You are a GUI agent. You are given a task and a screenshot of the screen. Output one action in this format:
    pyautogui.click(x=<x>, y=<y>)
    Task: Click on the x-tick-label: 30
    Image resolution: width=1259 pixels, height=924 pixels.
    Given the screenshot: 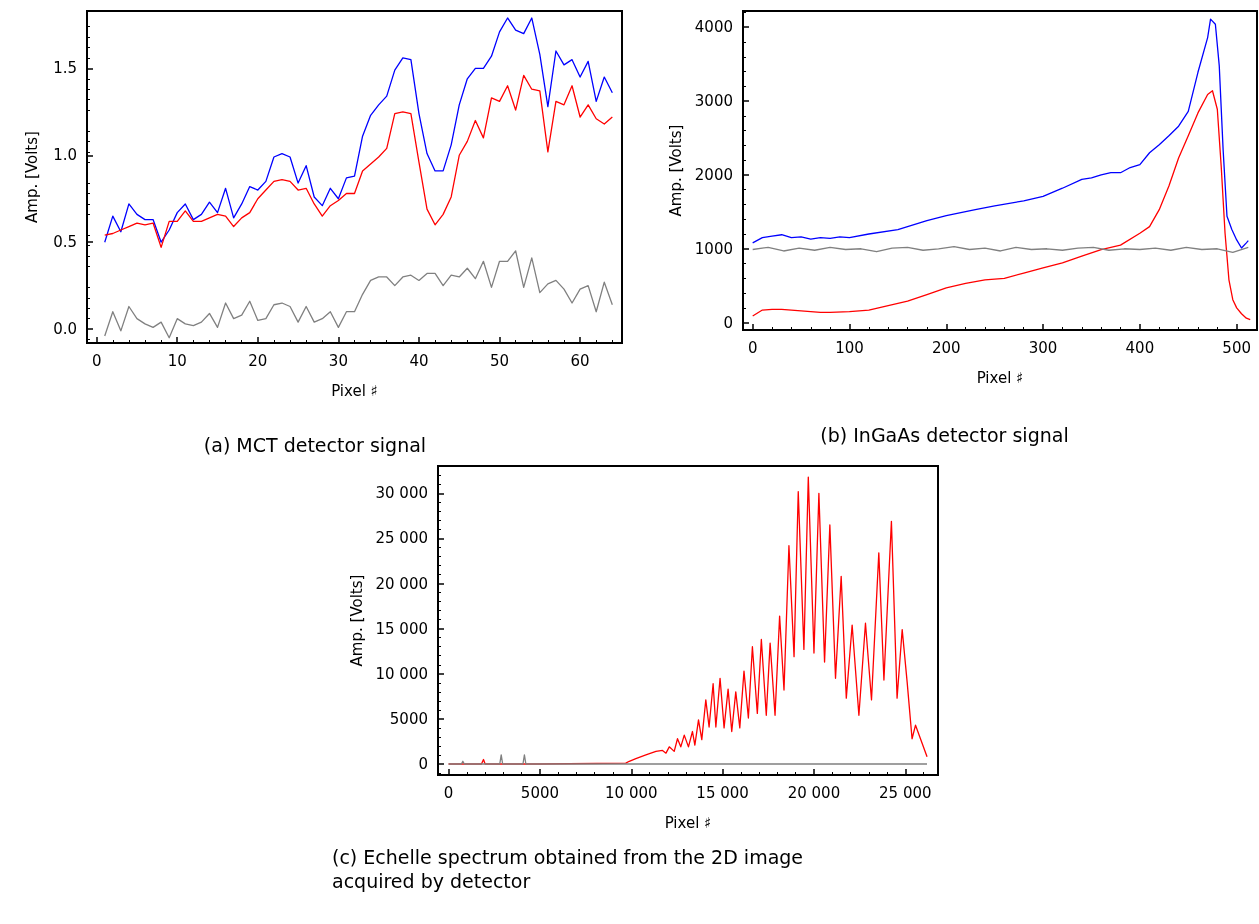 What is the action you would take?
    pyautogui.click(x=338, y=360)
    